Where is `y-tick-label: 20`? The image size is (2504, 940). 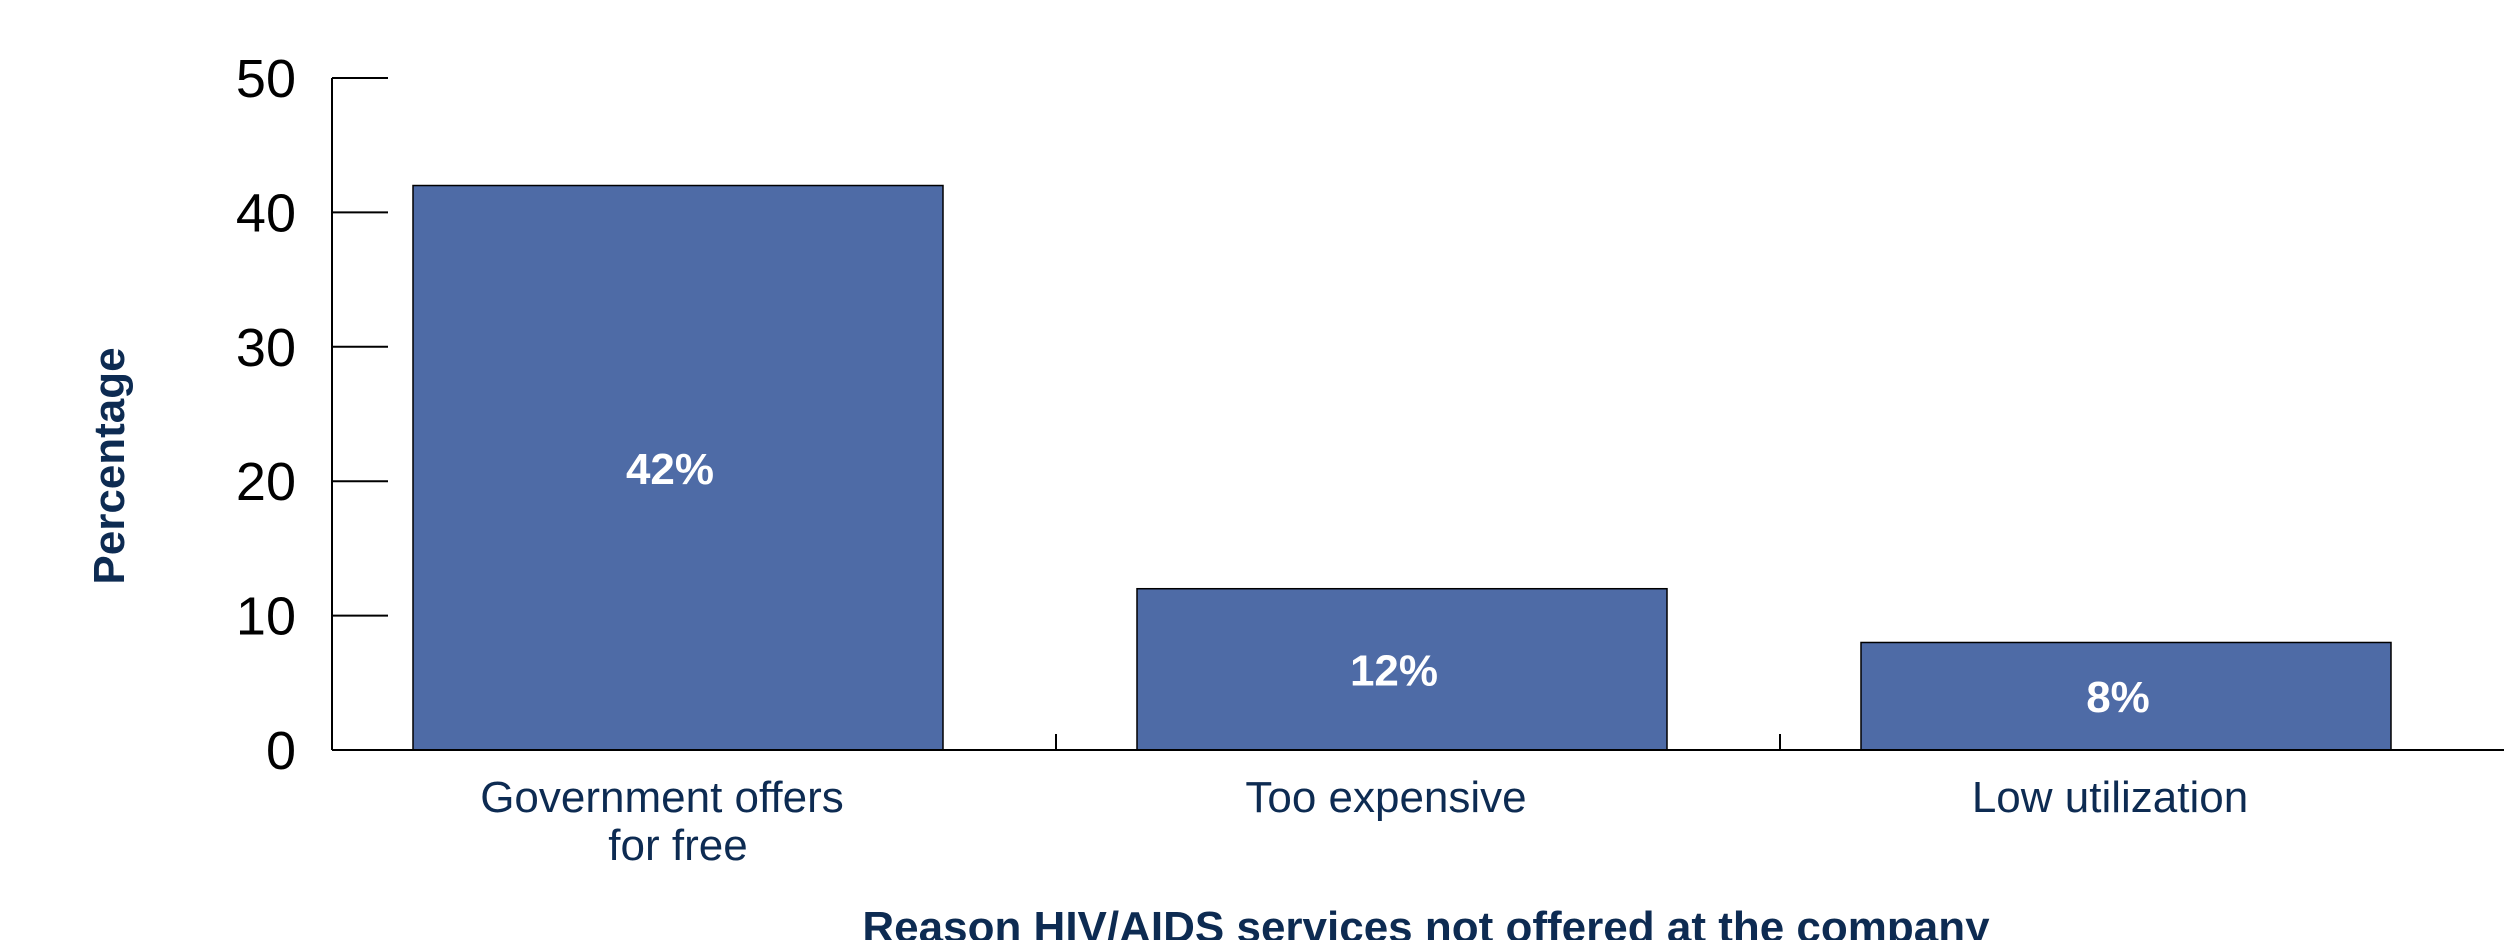
y-tick-label: 20 is located at coordinates (266, 482).